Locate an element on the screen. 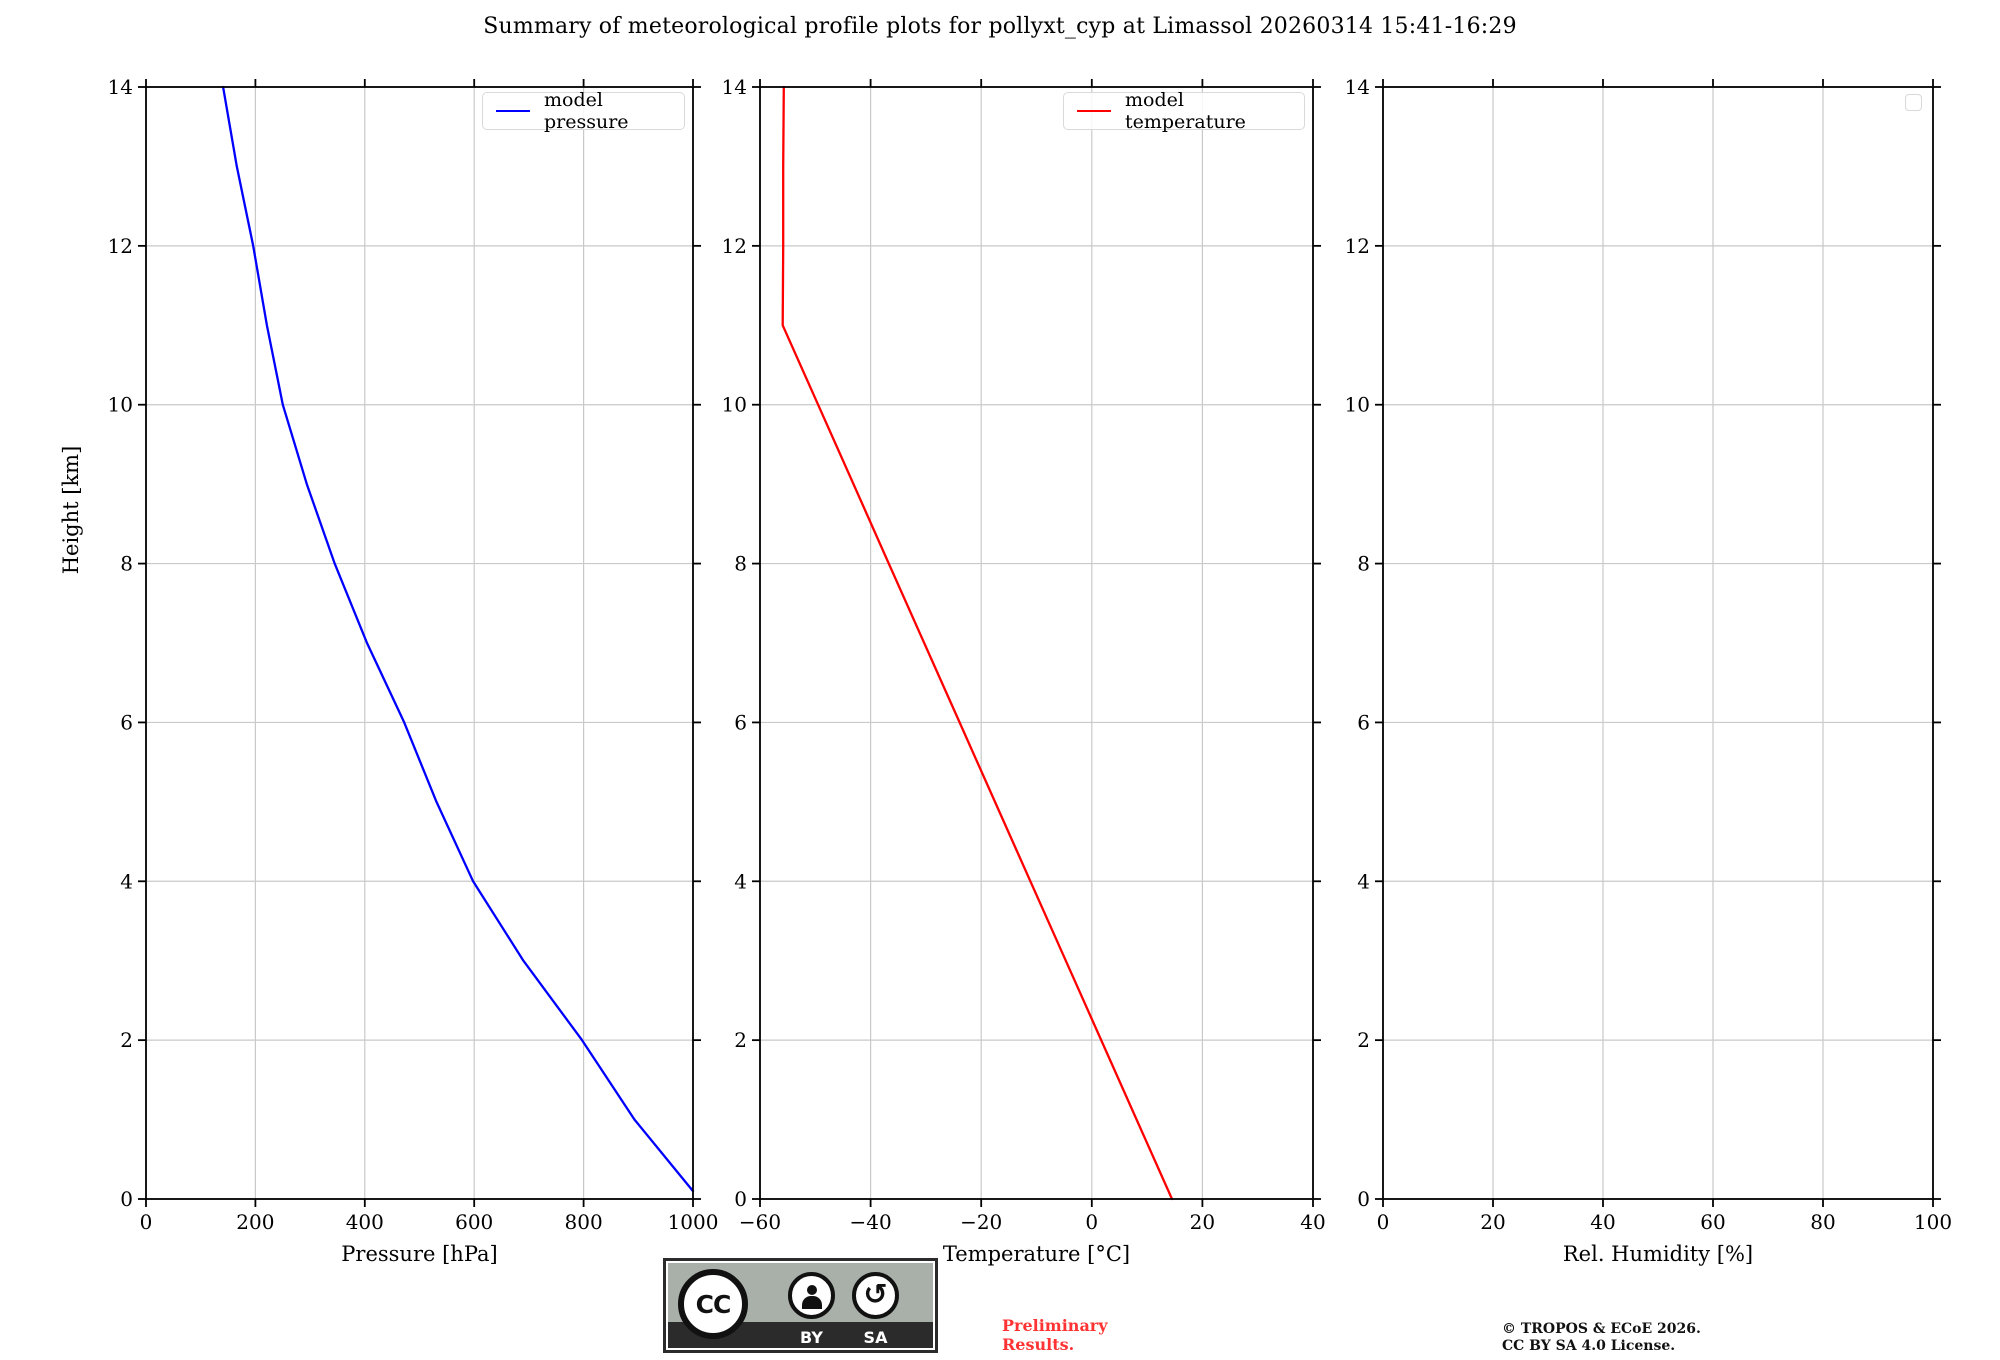 Image resolution: width=2000 pixels, height=1360 pixels. x-axis-label: Pressure [hPa] is located at coordinates (419, 1254).